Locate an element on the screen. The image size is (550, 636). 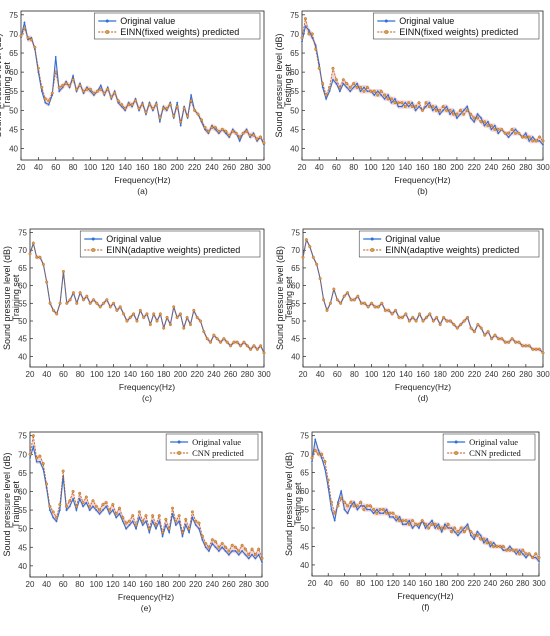
x-tick-label: 280 is located at coordinates (526, 167).